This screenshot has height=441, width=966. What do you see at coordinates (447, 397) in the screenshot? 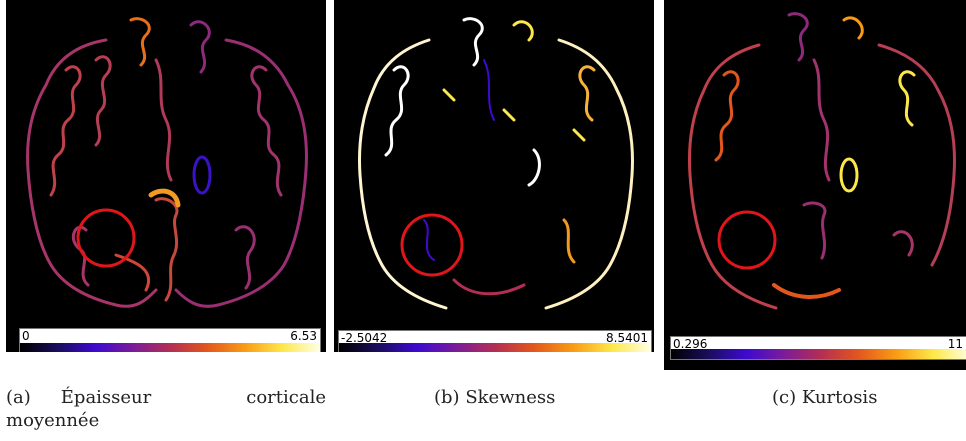
I see `caption-label: (b)` at bounding box center [447, 397].